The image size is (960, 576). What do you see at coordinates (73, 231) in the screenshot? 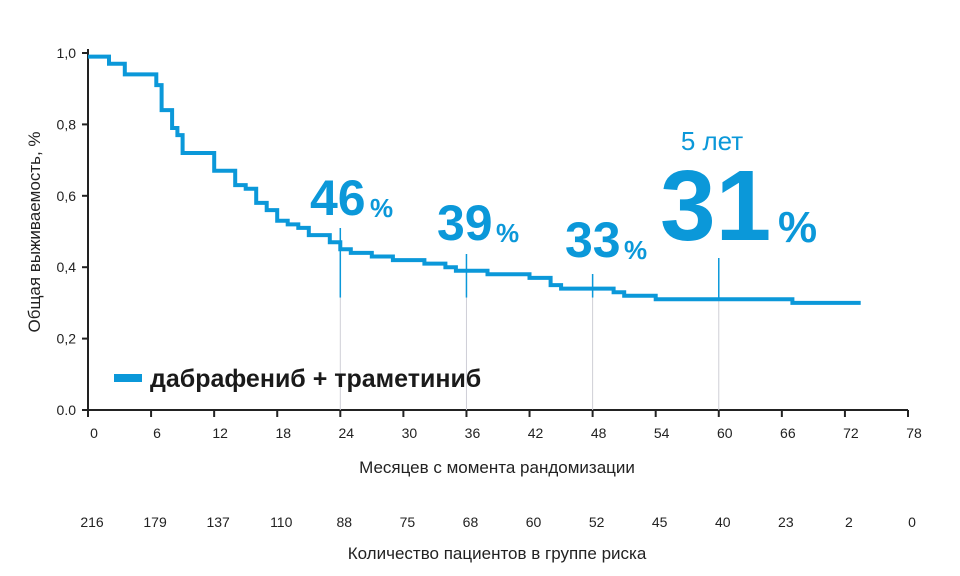
I see `y-axis: 0.0 0,2 0,4 0,6 0,8 1,0` at bounding box center [73, 231].